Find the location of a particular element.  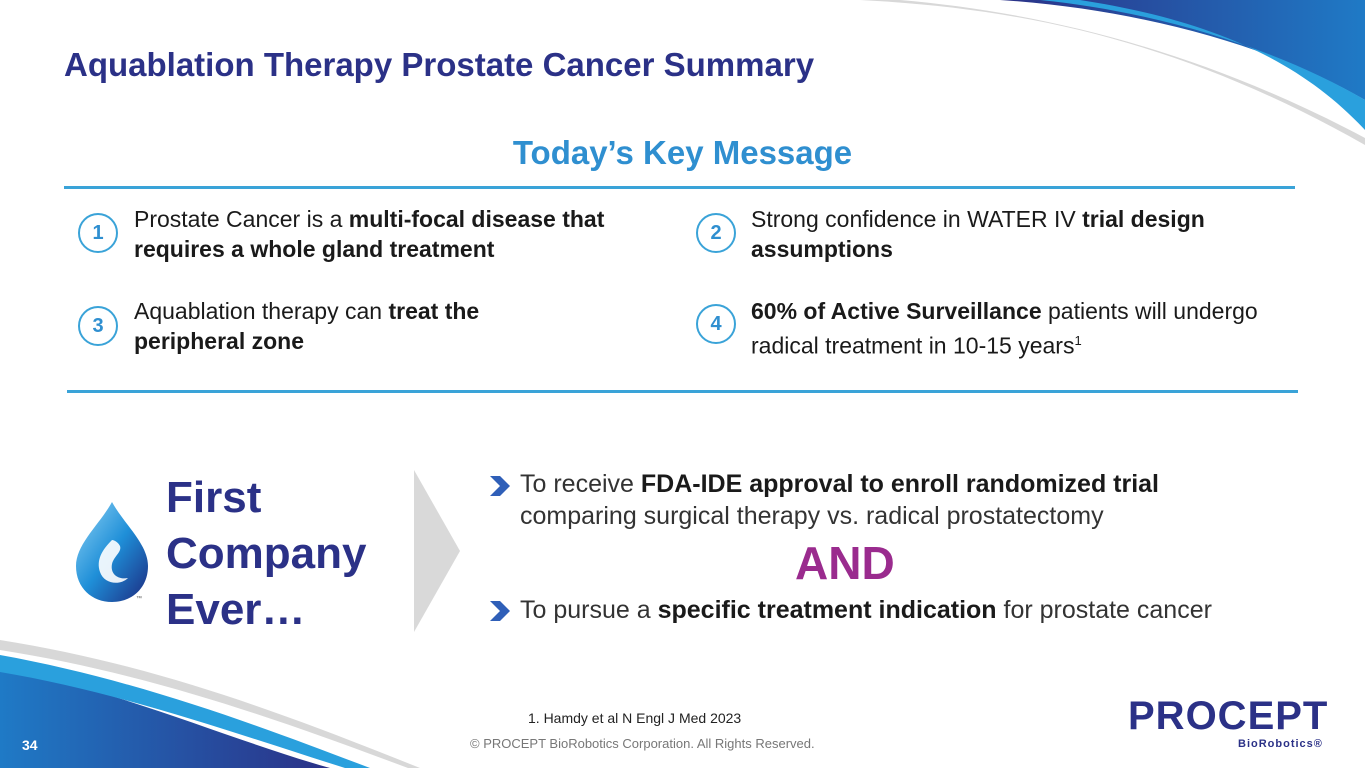

bullet-bold: specific treatment indication is located at coordinates (827, 610).